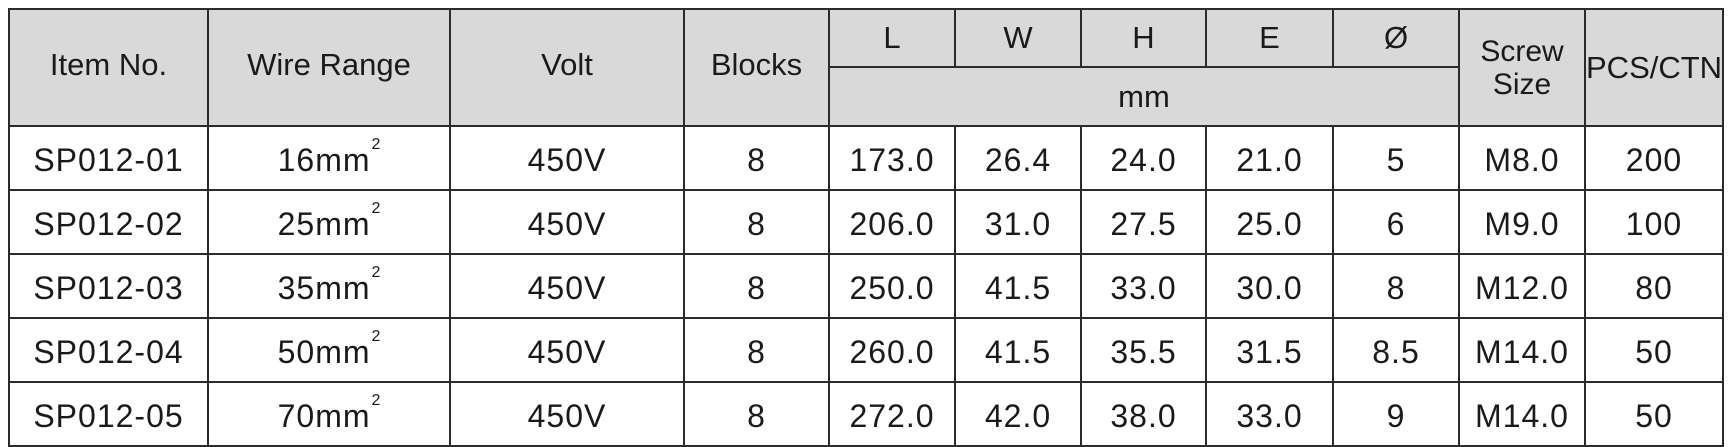 The image size is (1730, 447). I want to click on header-dim-h: H, so click(1143, 38).